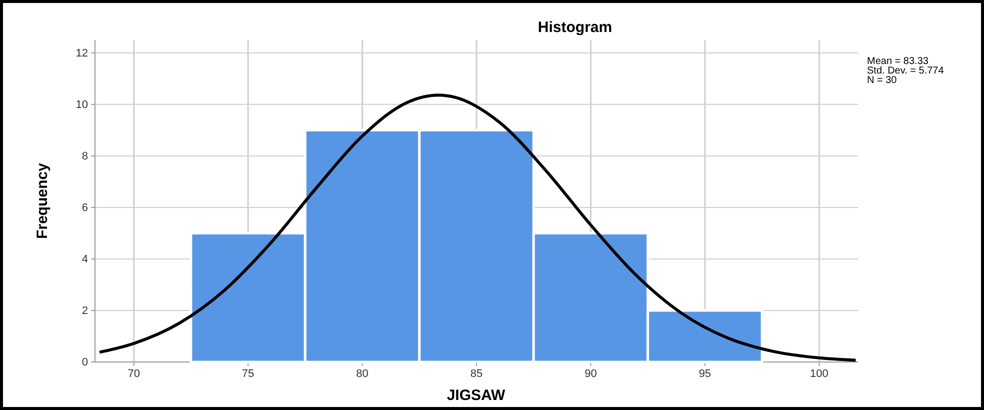 The height and width of the screenshot is (410, 984). Describe the element at coordinates (476, 374) in the screenshot. I see `x-tick-label: 85` at that location.